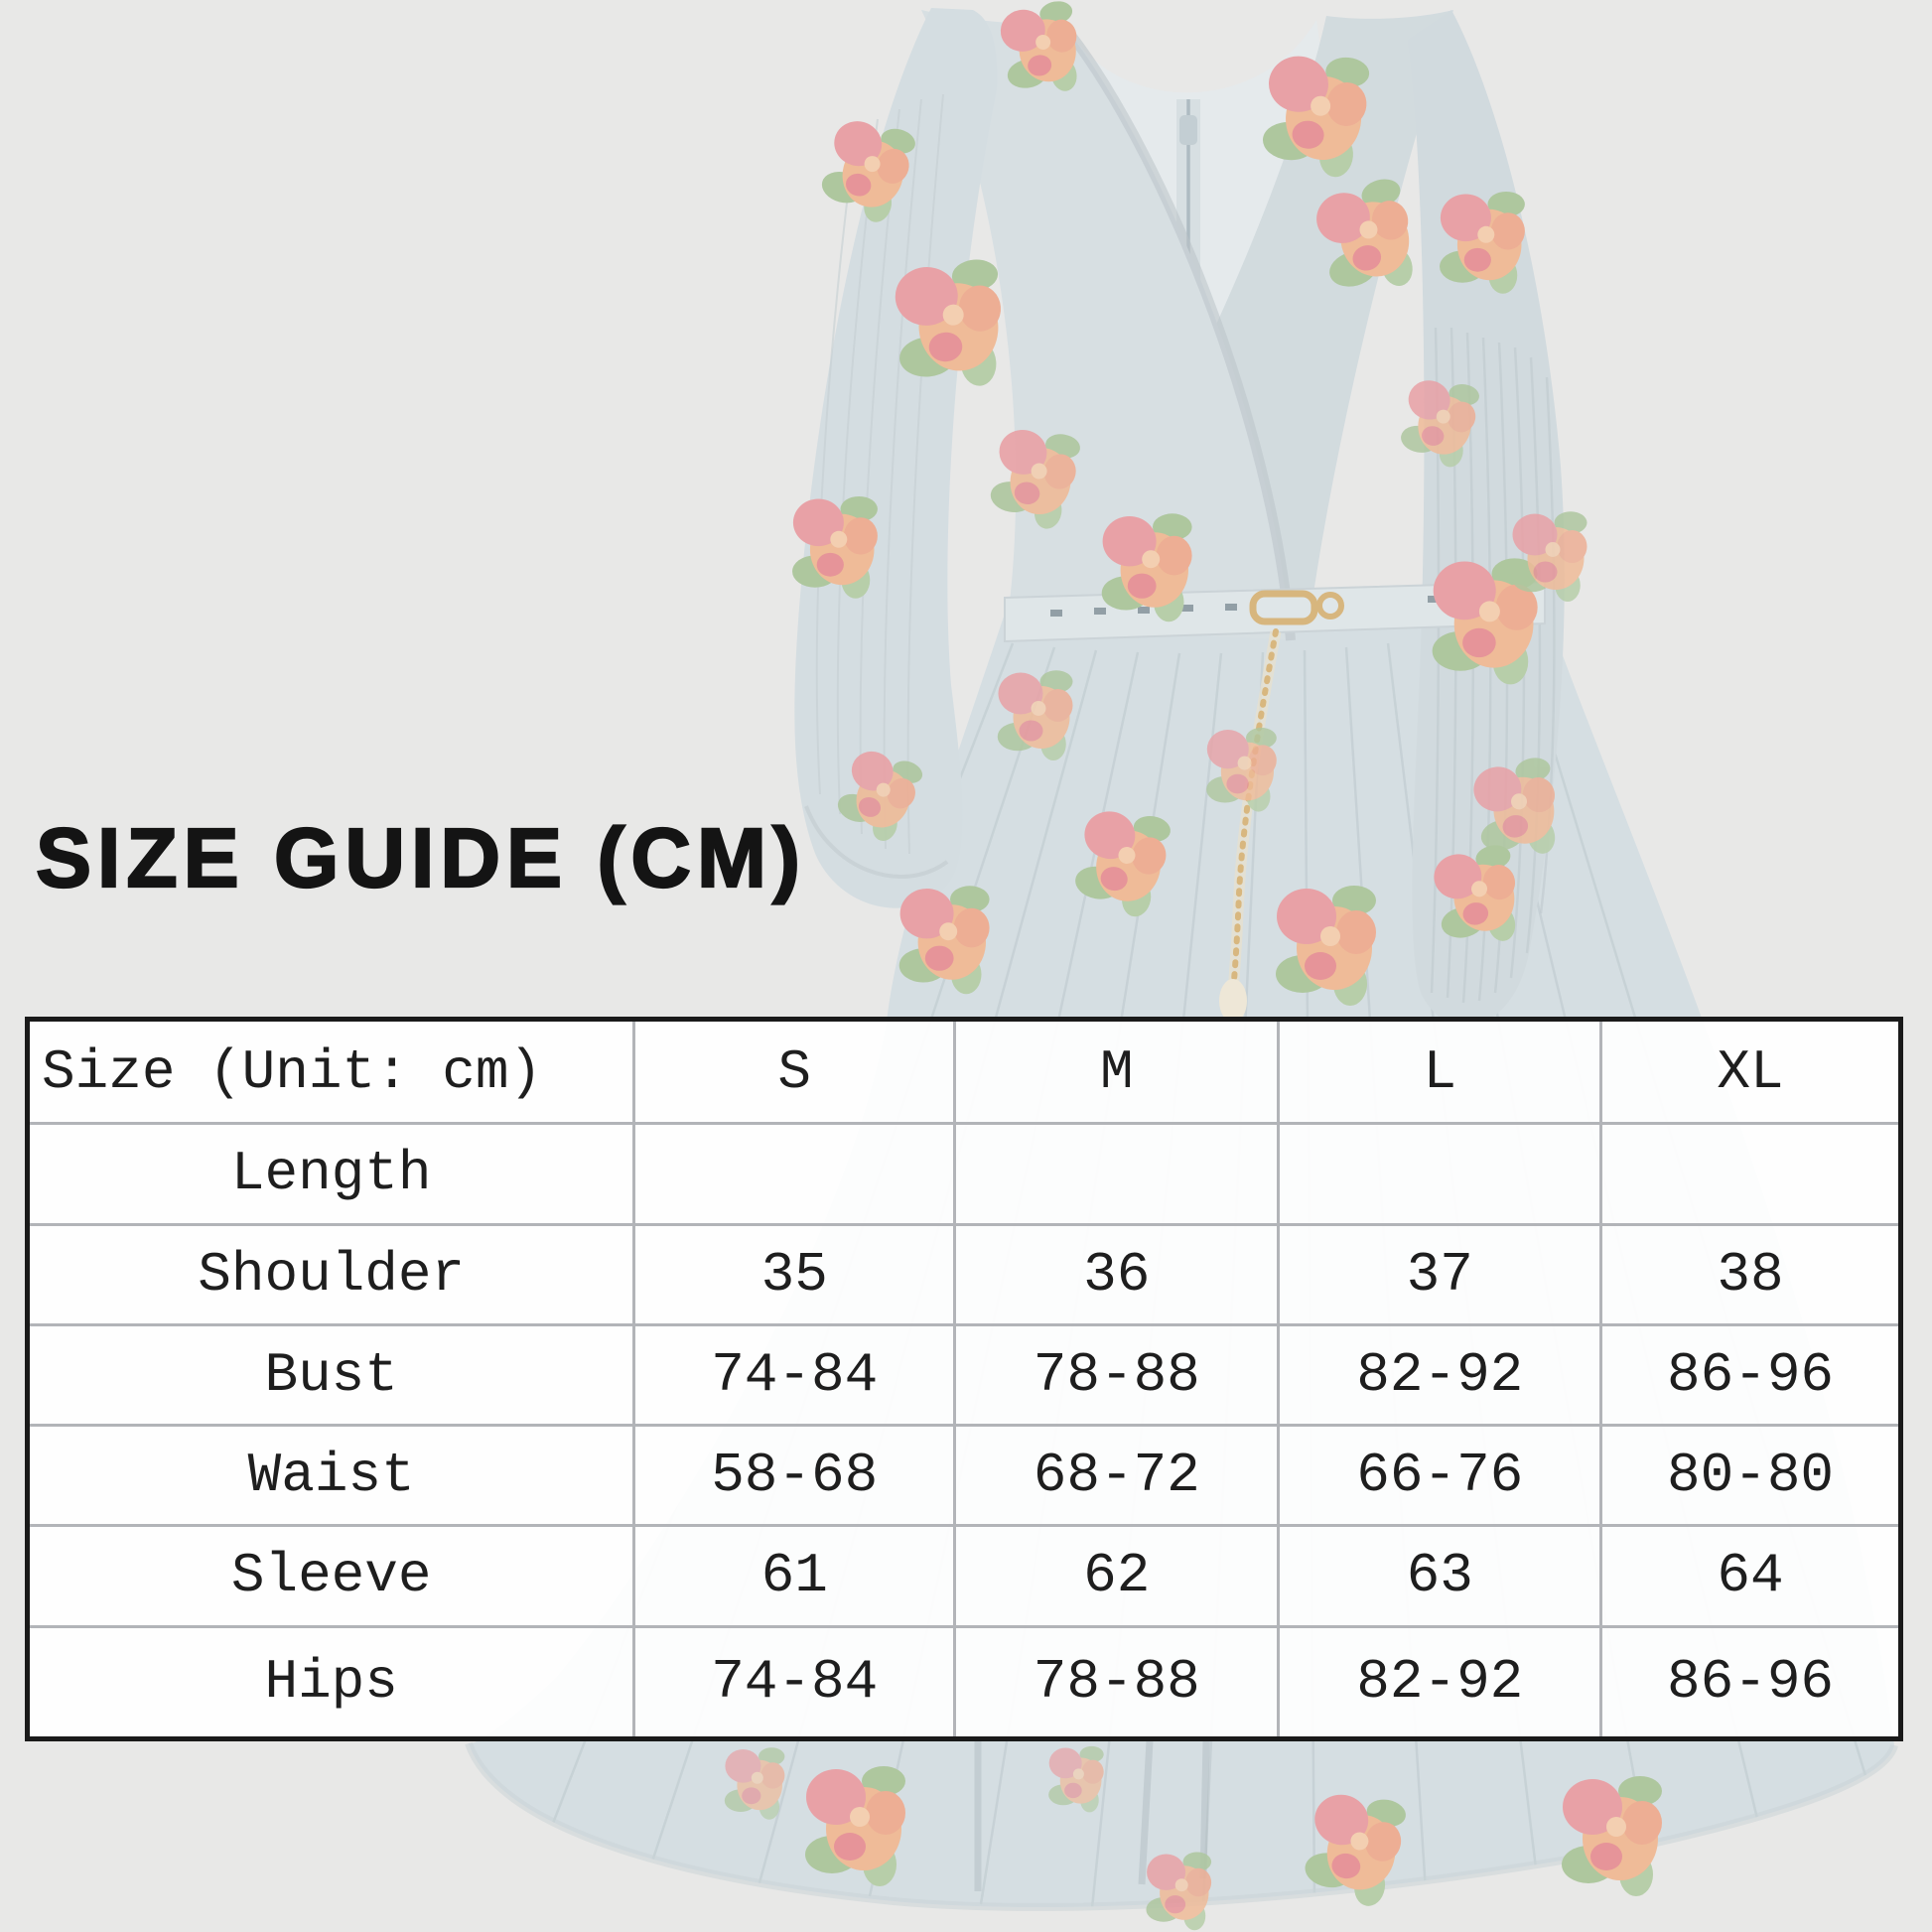 This screenshot has width=1932, height=1932. Describe the element at coordinates (330, 1375) in the screenshot. I see `row-label-cell: Bust` at that location.